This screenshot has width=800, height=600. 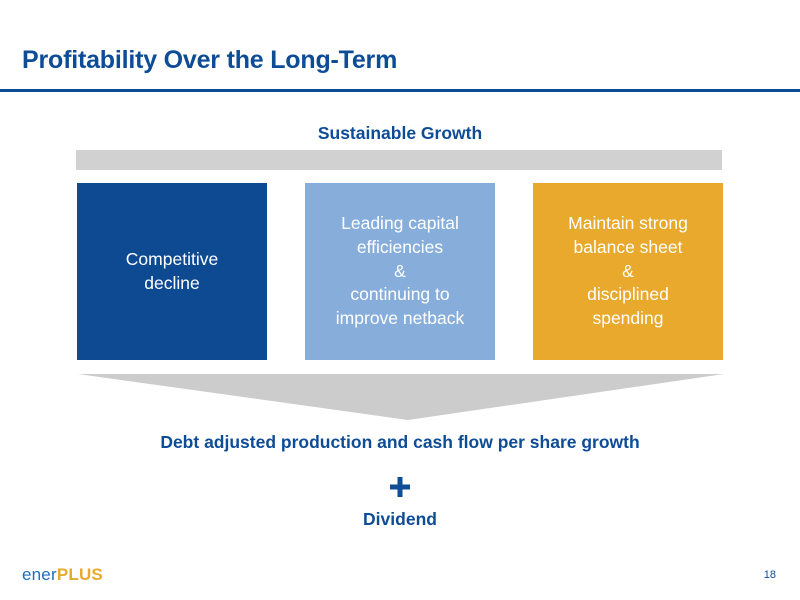 I want to click on funnel-arrow-shape, so click(x=401, y=397).